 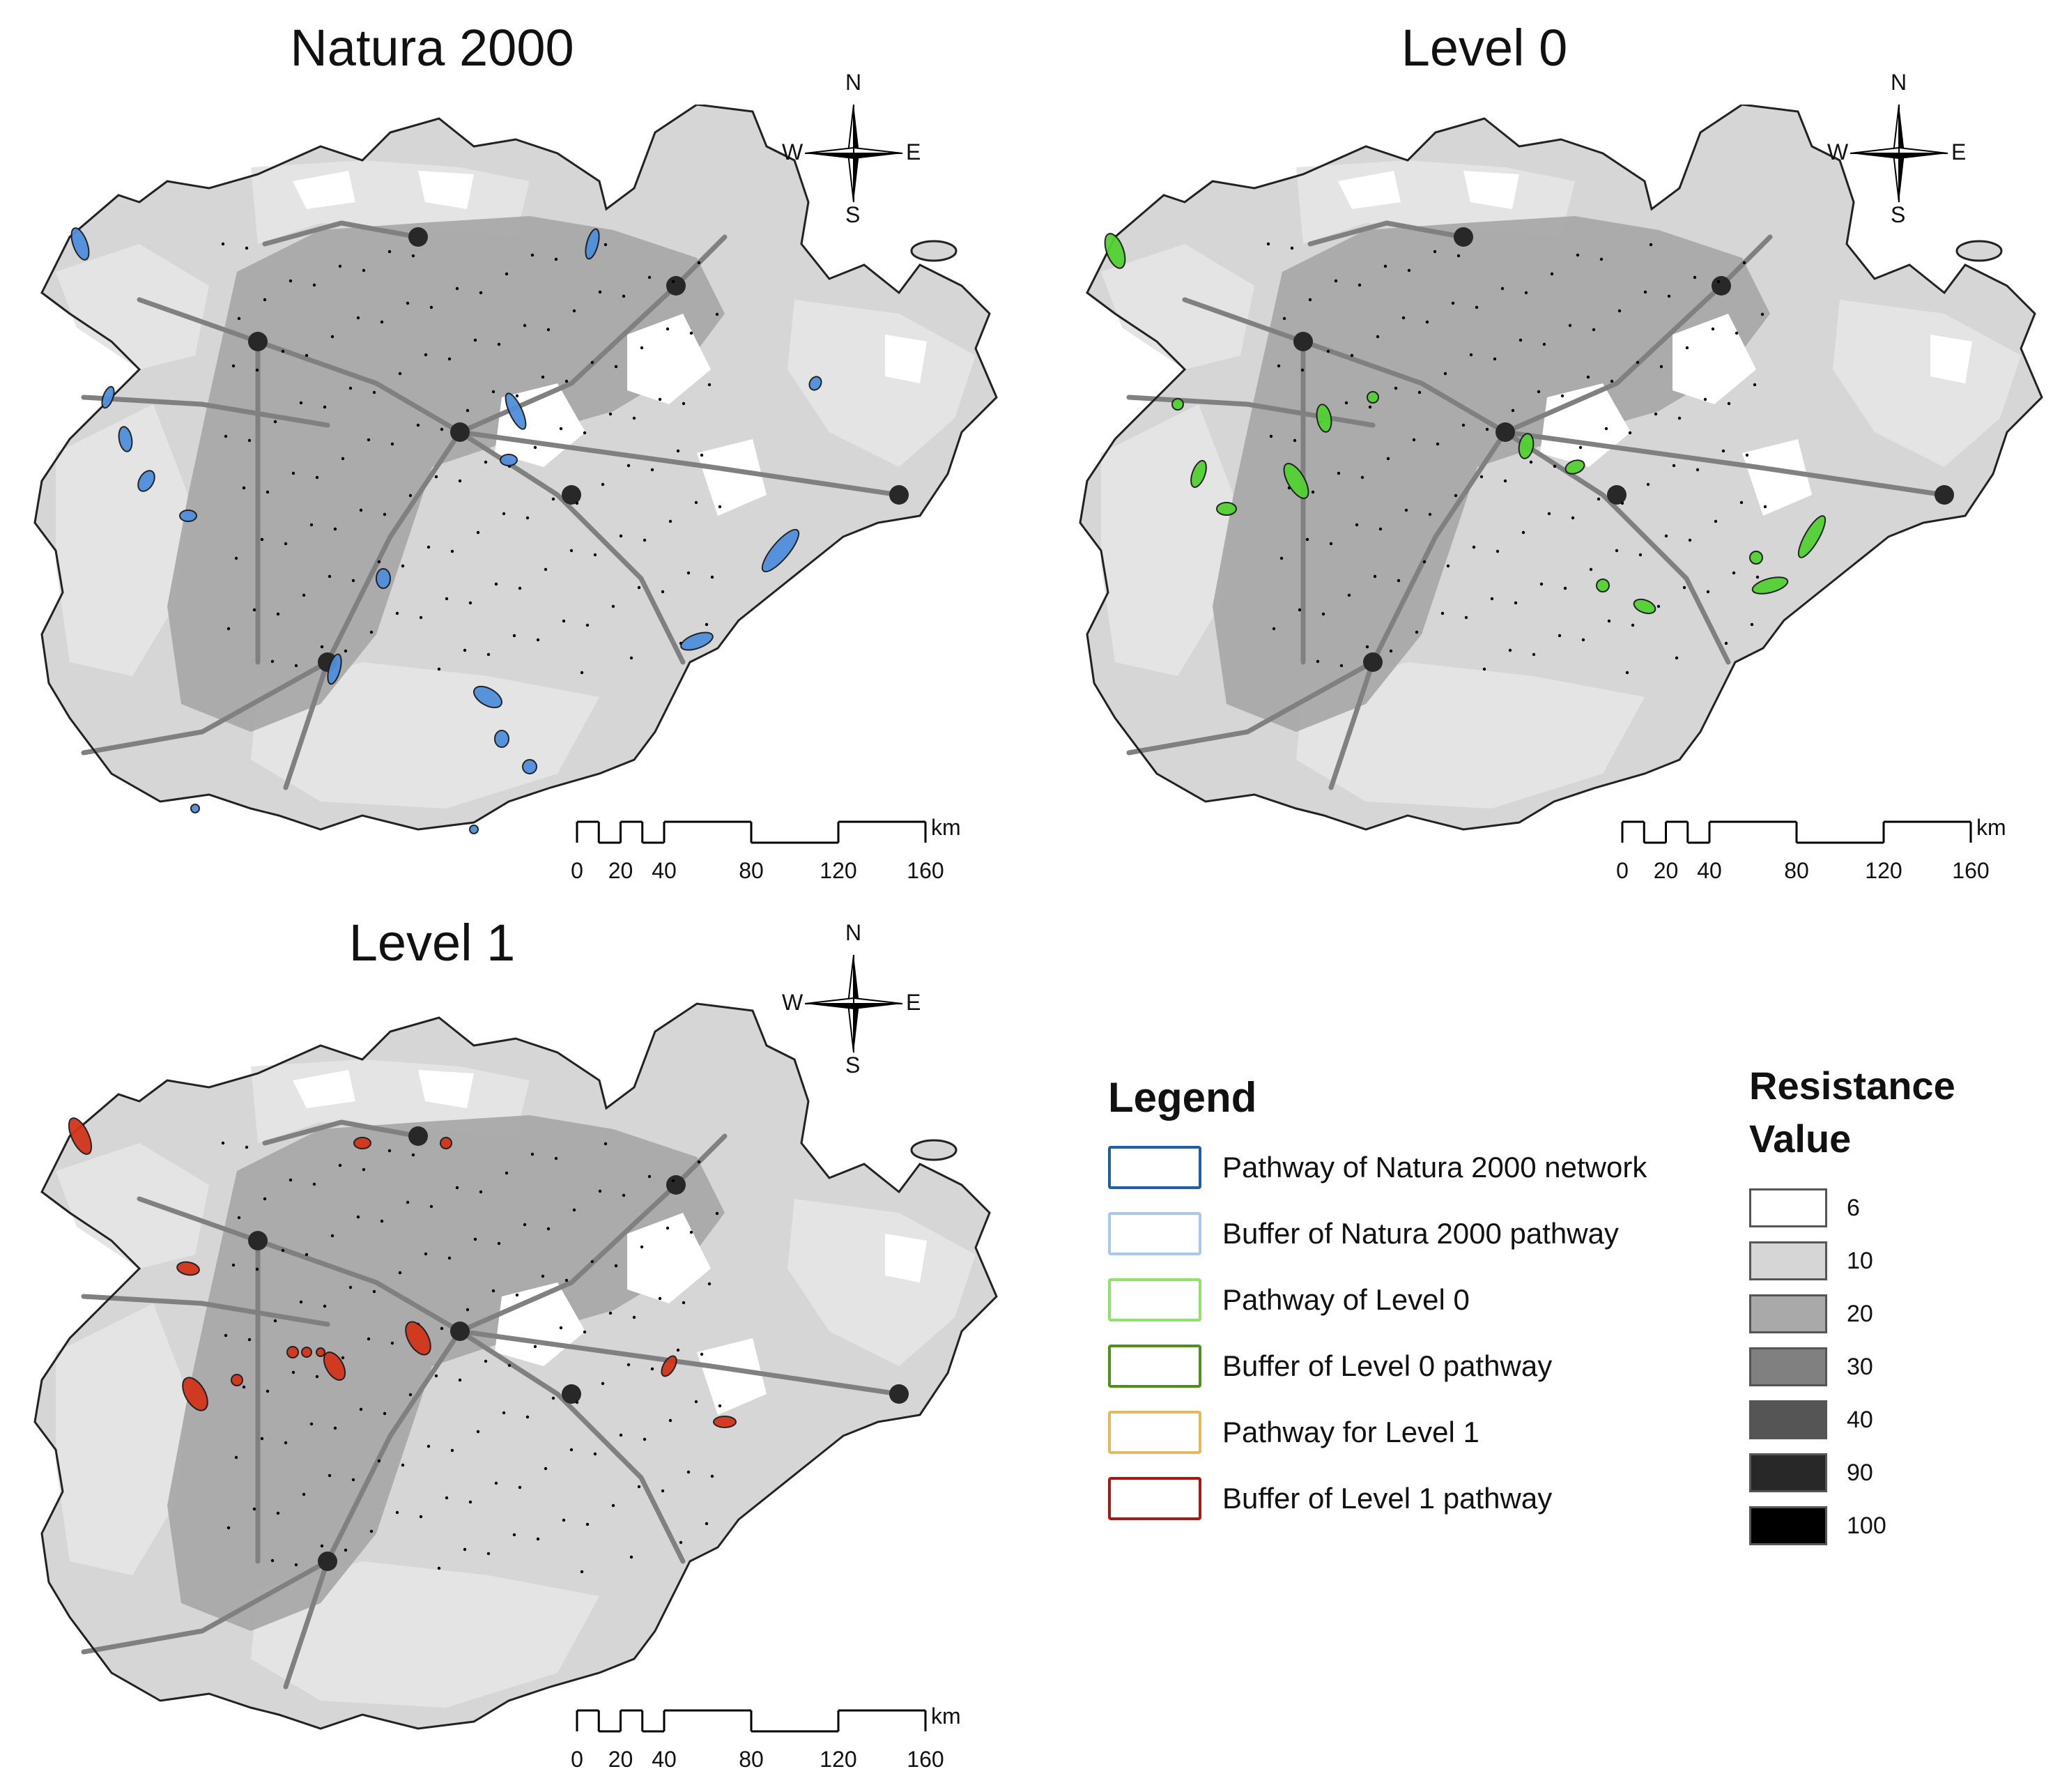 What do you see at coordinates (1800, 1138) in the screenshot?
I see `resistance-title-line2: Value` at bounding box center [1800, 1138].